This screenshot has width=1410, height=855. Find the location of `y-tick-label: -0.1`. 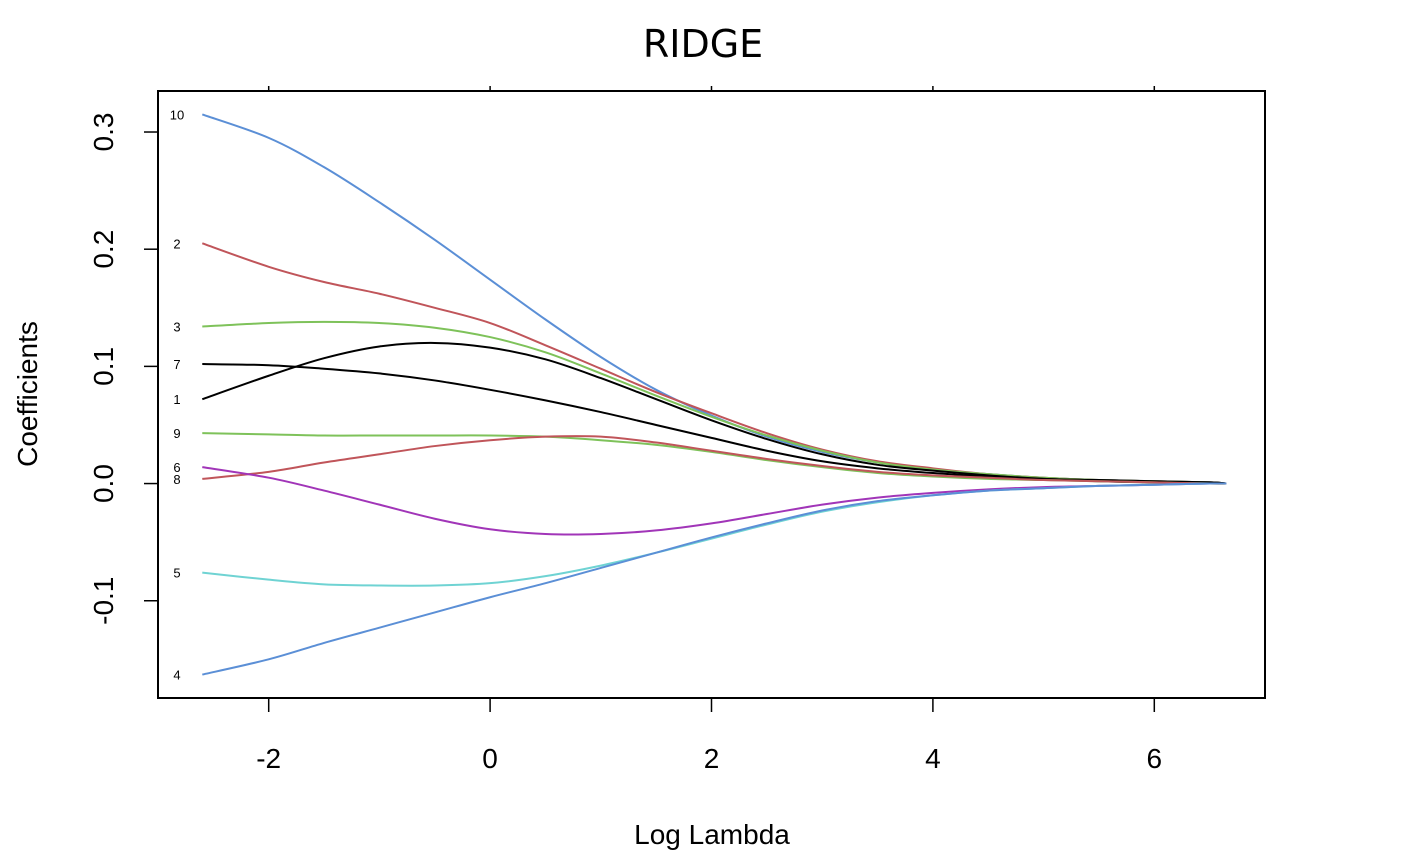

y-tick-label: -0.1 is located at coordinates (103, 601).